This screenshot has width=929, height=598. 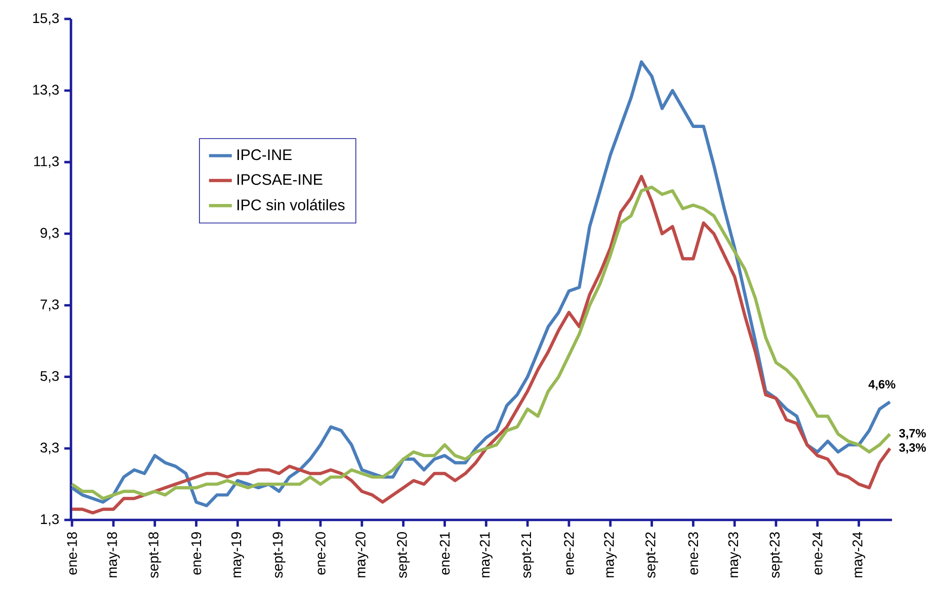 What do you see at coordinates (46, 19) in the screenshot?
I see `y-tick-label: 15,3` at bounding box center [46, 19].